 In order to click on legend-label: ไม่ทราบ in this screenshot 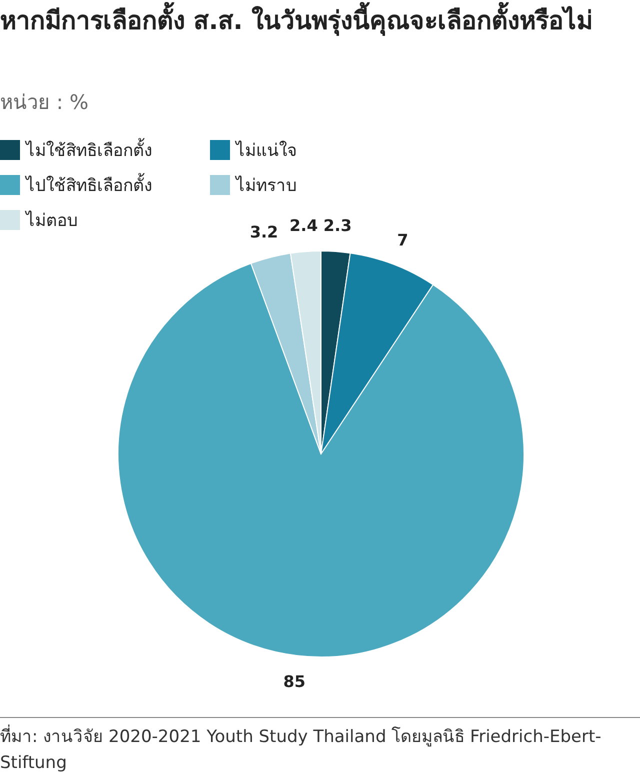, I will do `click(266, 186)`.